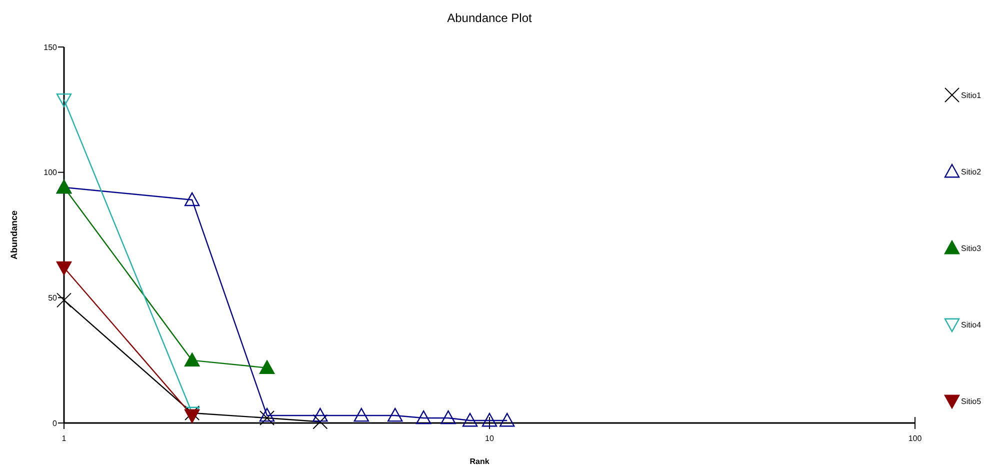 The image size is (995, 469). Describe the element at coordinates (971, 401) in the screenshot. I see `legend-label: Sitio5` at that location.